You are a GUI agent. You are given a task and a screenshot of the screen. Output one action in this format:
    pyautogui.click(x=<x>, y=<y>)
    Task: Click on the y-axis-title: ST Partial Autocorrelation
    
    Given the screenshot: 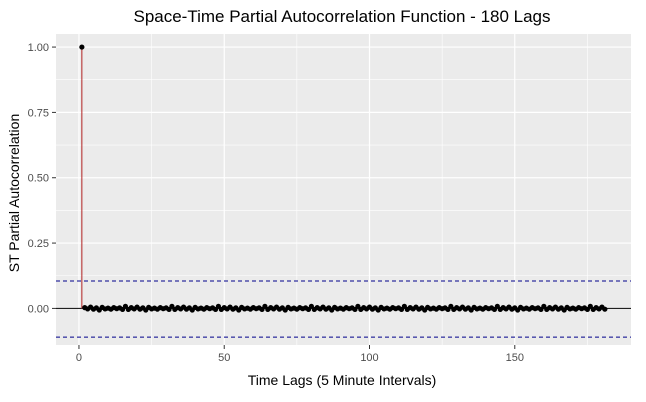 What is the action you would take?
    pyautogui.click(x=14, y=193)
    